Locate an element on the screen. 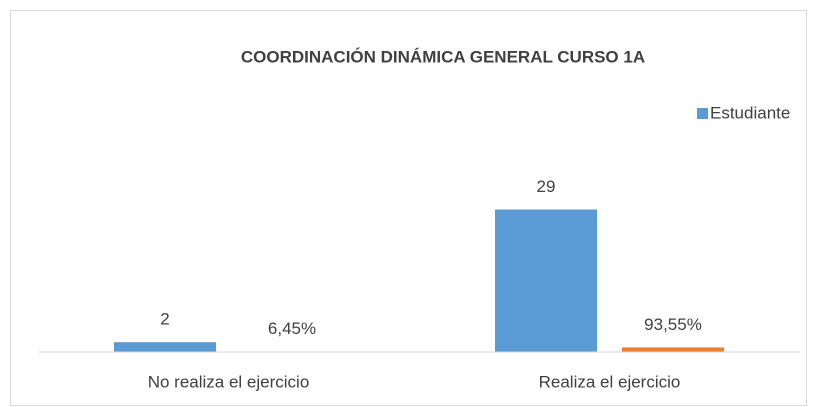 The width and height of the screenshot is (817, 407). x-tick-label: Realiza el ejercicio is located at coordinates (610, 381).